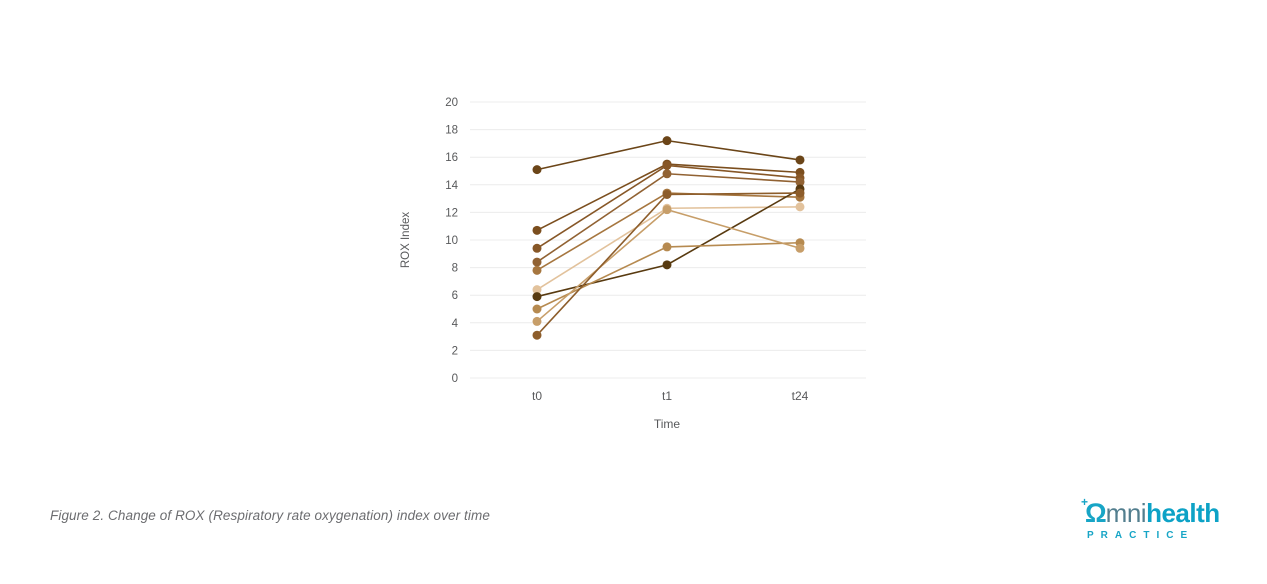  What do you see at coordinates (537, 170) in the screenshot?
I see `data-point-s1-t0` at bounding box center [537, 170].